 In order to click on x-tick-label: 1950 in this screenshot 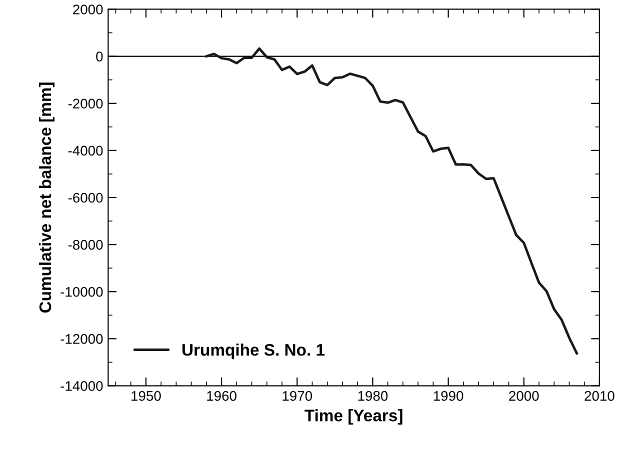, I will do `click(146, 396)`.